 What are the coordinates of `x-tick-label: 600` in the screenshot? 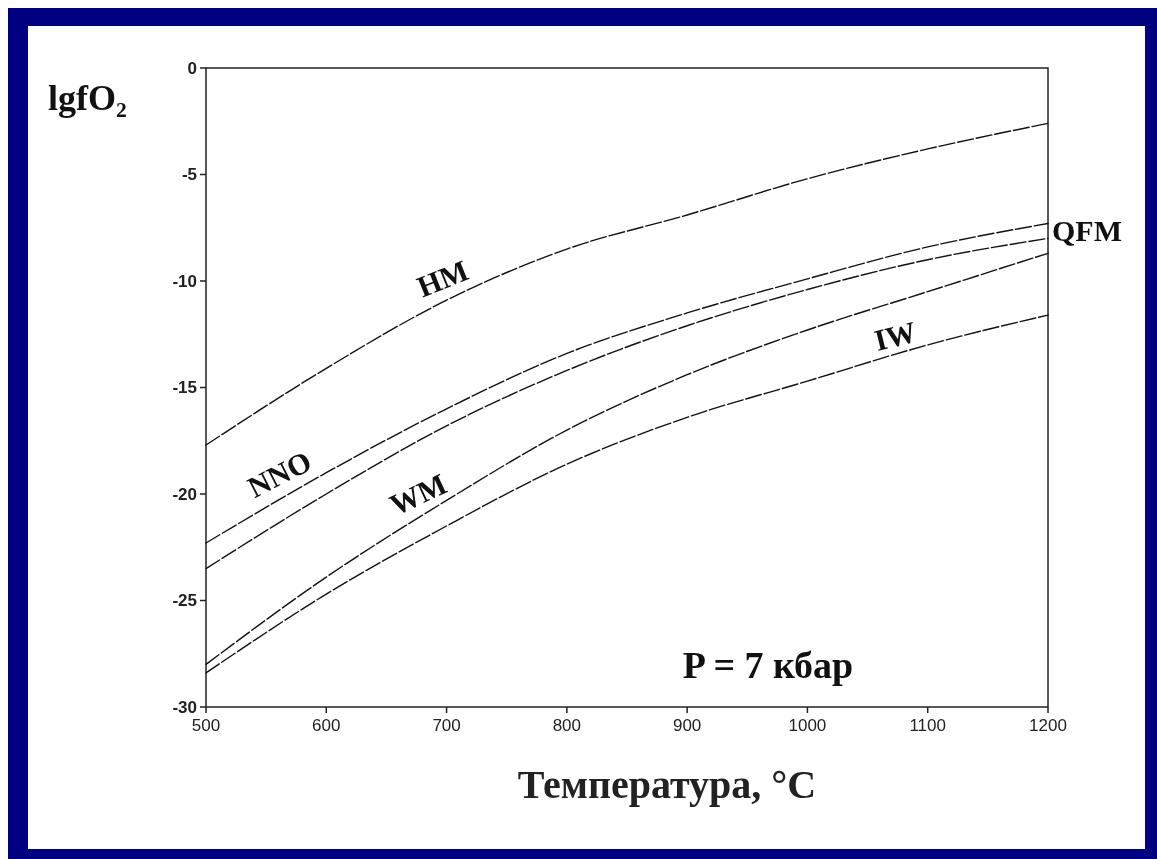 It's located at (326, 725).